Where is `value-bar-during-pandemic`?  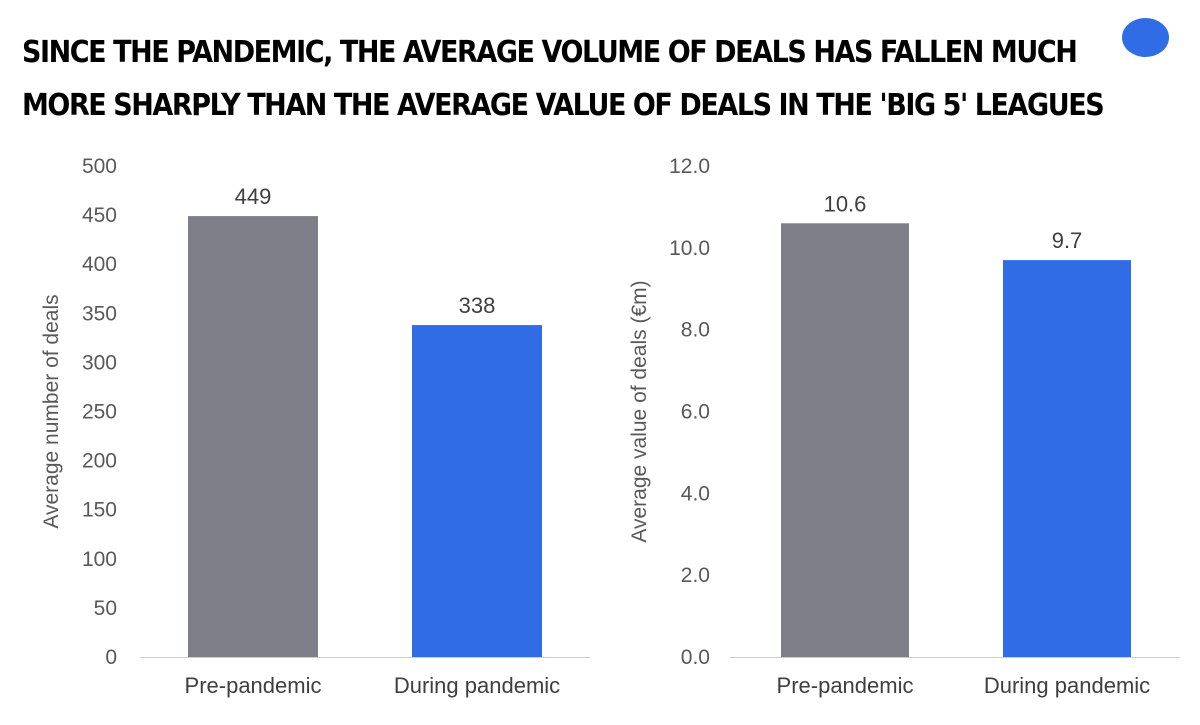 value-bar-during-pandemic is located at coordinates (1067, 458).